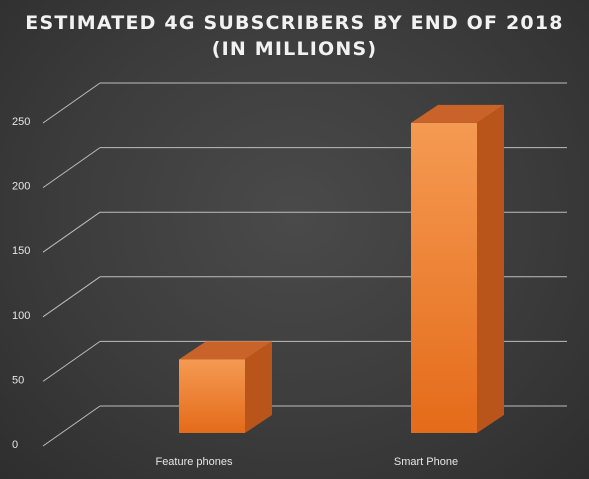 The height and width of the screenshot is (479, 589). What do you see at coordinates (15, 445) in the screenshot?
I see `y-tick-label: 0` at bounding box center [15, 445].